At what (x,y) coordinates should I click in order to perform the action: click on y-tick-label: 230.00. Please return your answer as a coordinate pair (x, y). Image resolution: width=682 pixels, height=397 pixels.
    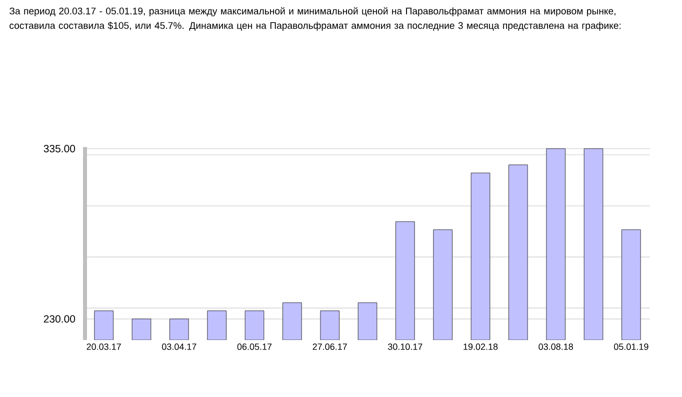
    Looking at the image, I should click on (60, 319).